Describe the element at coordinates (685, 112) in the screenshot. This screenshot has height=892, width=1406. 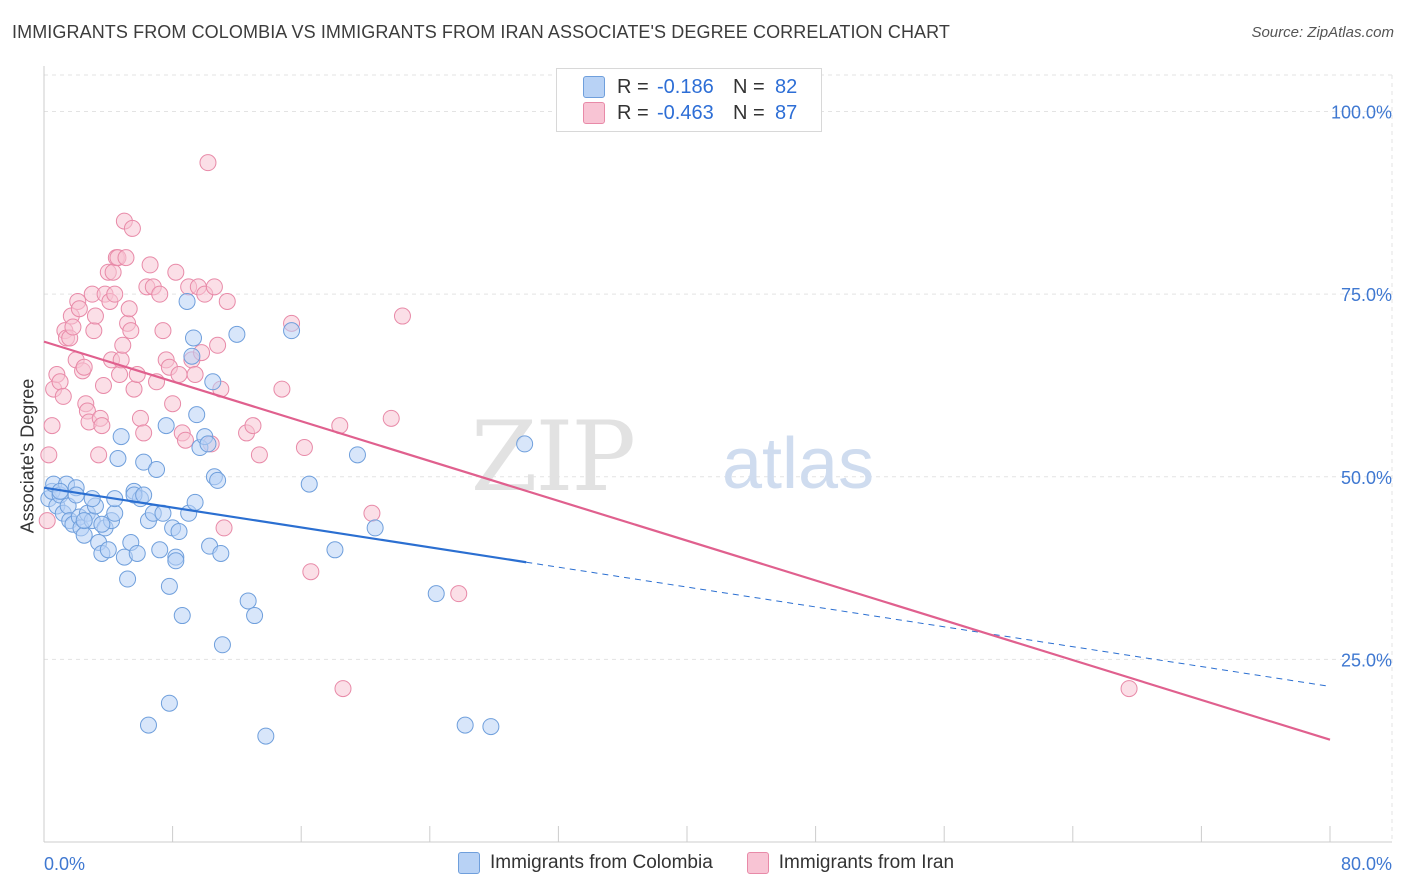
I see `legend-r-value: -0.463` at that location.